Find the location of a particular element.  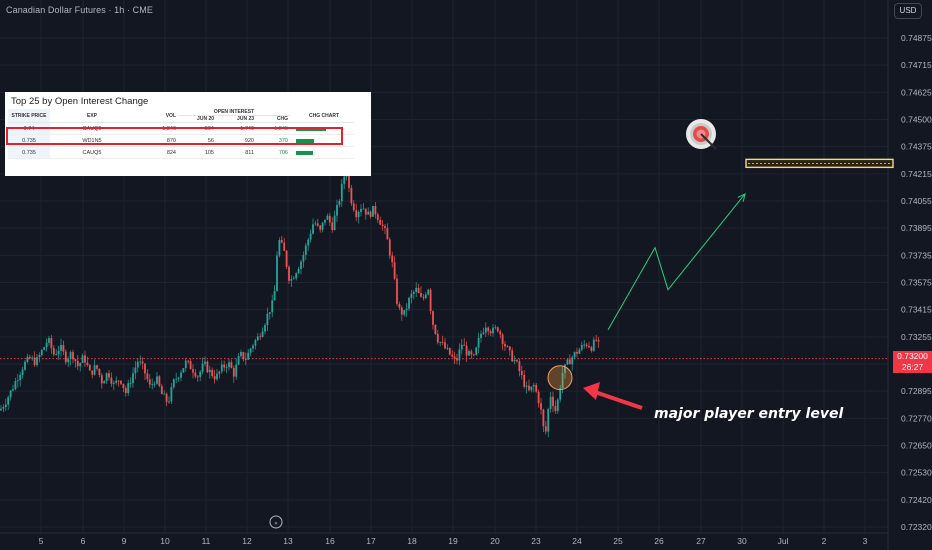

x-tick-label: 10 is located at coordinates (165, 541).